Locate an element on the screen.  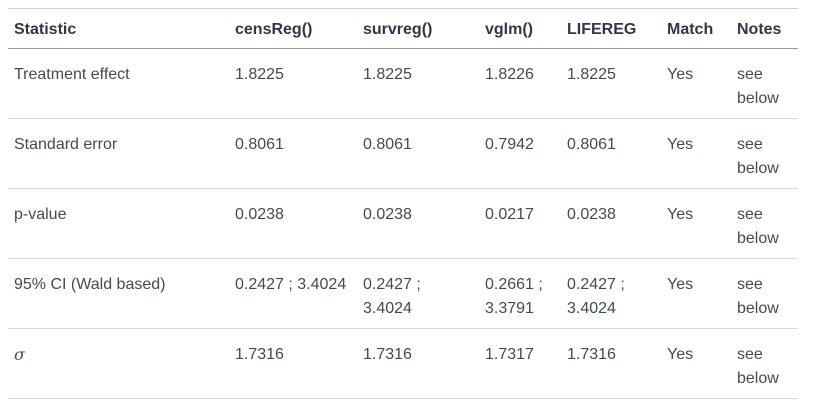
column-header-match: Match is located at coordinates (702, 28).